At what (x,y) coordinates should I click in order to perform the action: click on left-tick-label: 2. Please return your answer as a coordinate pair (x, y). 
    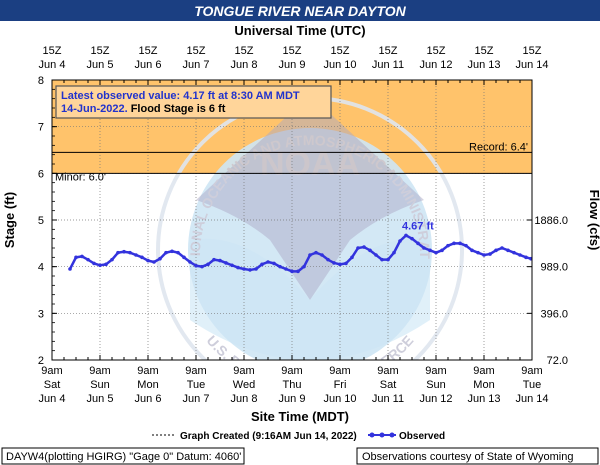
    Looking at the image, I should click on (41, 361).